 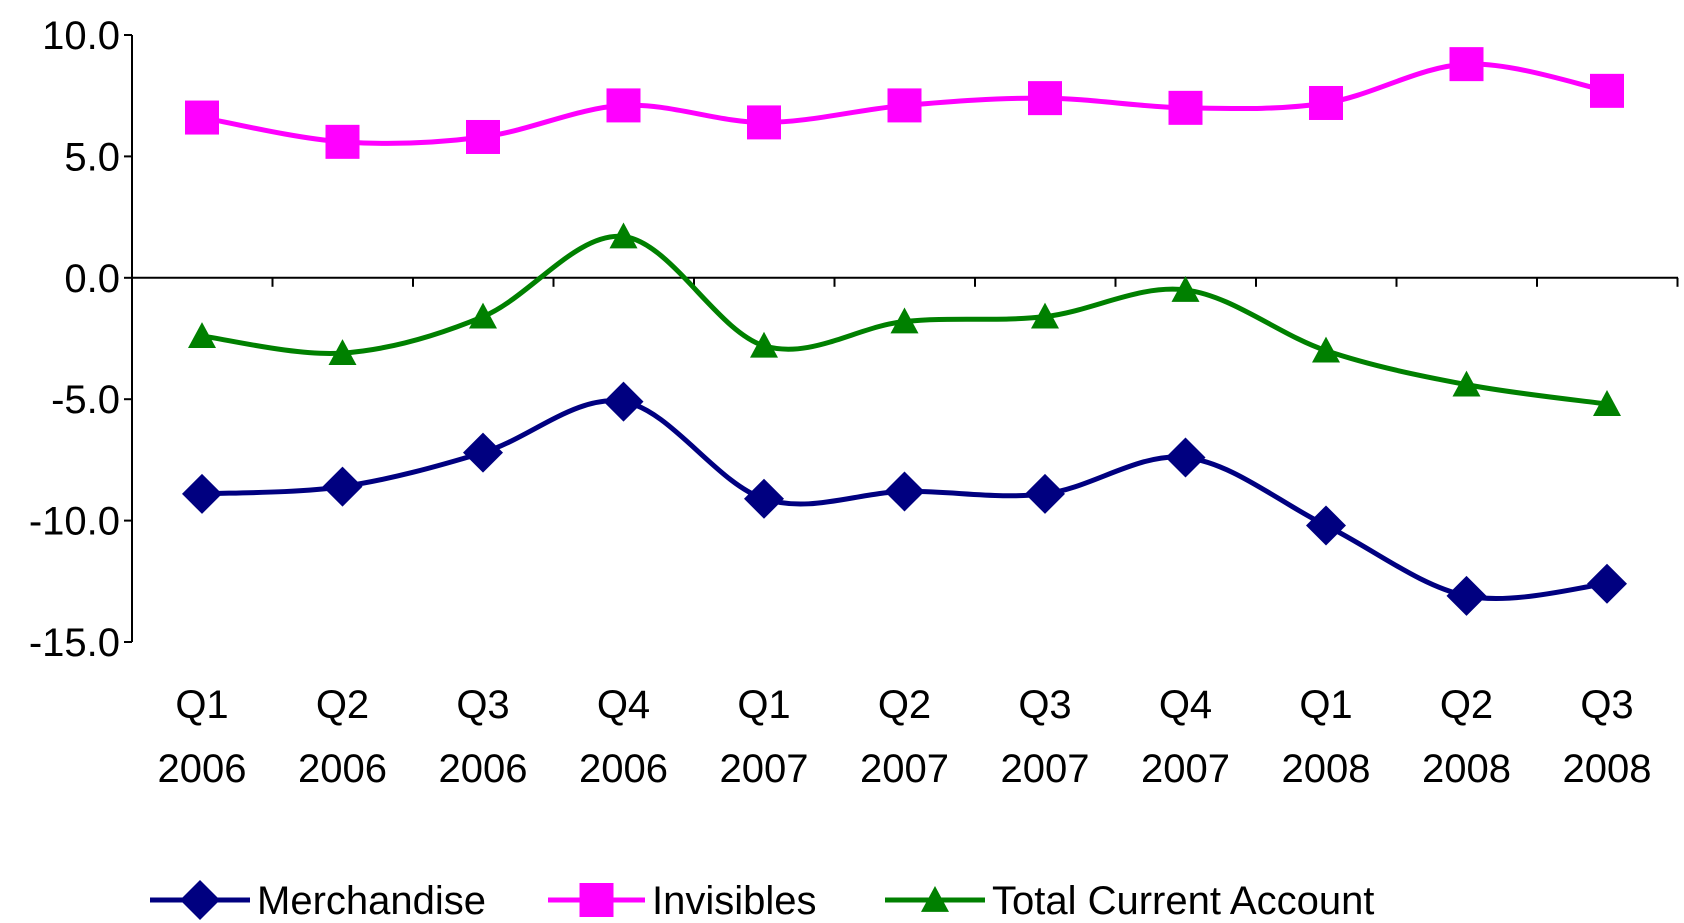 What do you see at coordinates (74, 522) in the screenshot?
I see `y-tick-label: -10.0` at bounding box center [74, 522].